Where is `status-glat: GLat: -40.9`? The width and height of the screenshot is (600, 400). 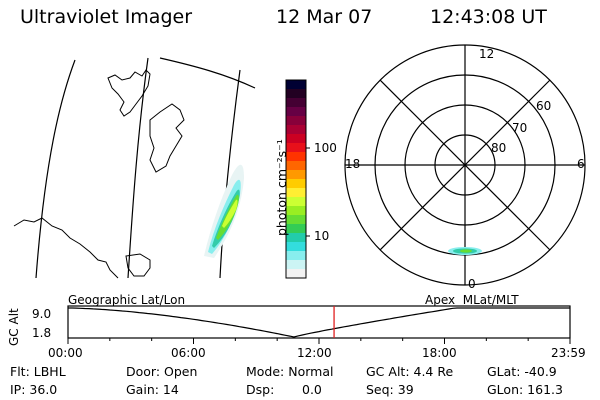 status-glat: GLat: -40.9 is located at coordinates (522, 371).